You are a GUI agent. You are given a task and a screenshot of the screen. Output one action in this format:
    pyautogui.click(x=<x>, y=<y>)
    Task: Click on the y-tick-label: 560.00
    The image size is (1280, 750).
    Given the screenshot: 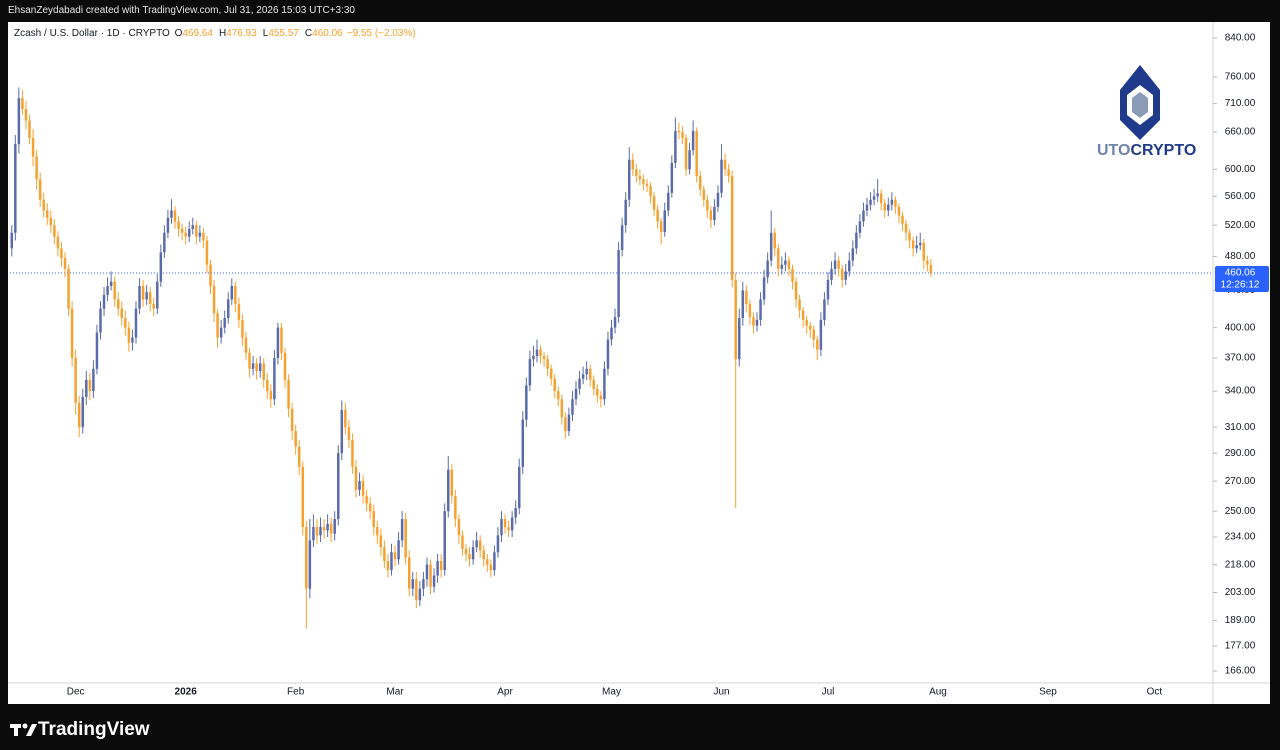 What is the action you would take?
    pyautogui.click(x=1240, y=196)
    